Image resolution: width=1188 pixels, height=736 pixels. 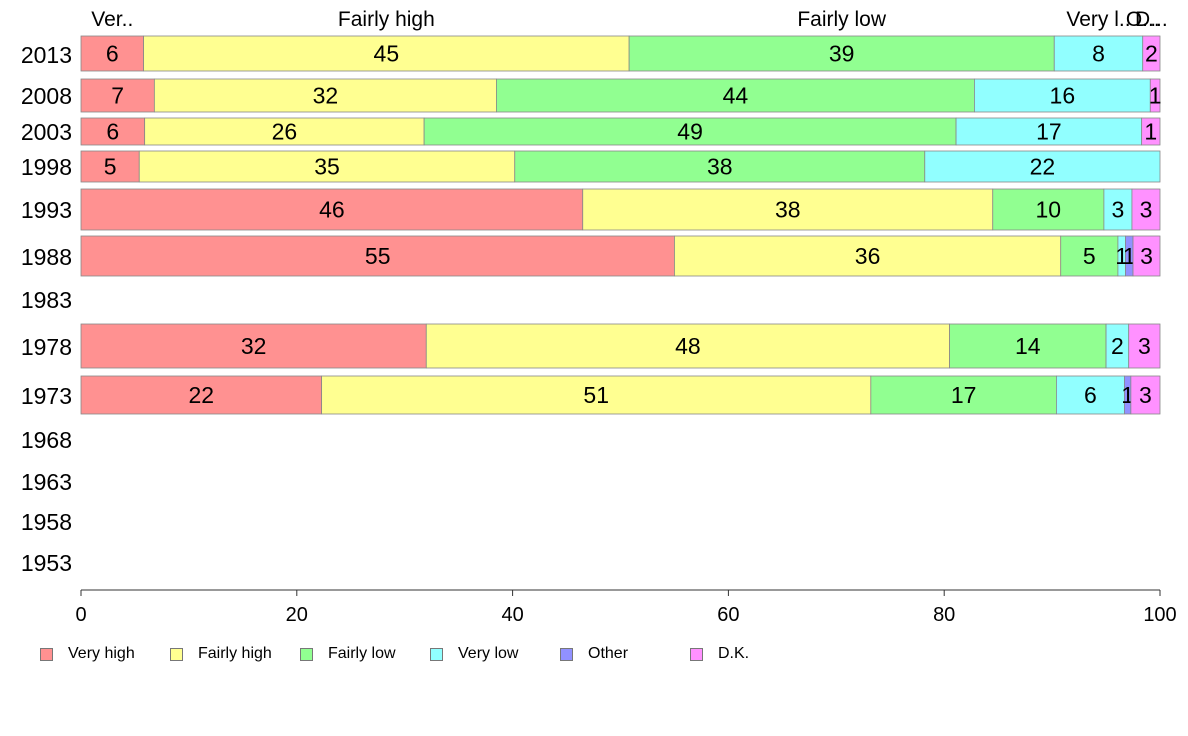 I want to click on bar-label-2013-very-low: 8, so click(x=1098, y=54).